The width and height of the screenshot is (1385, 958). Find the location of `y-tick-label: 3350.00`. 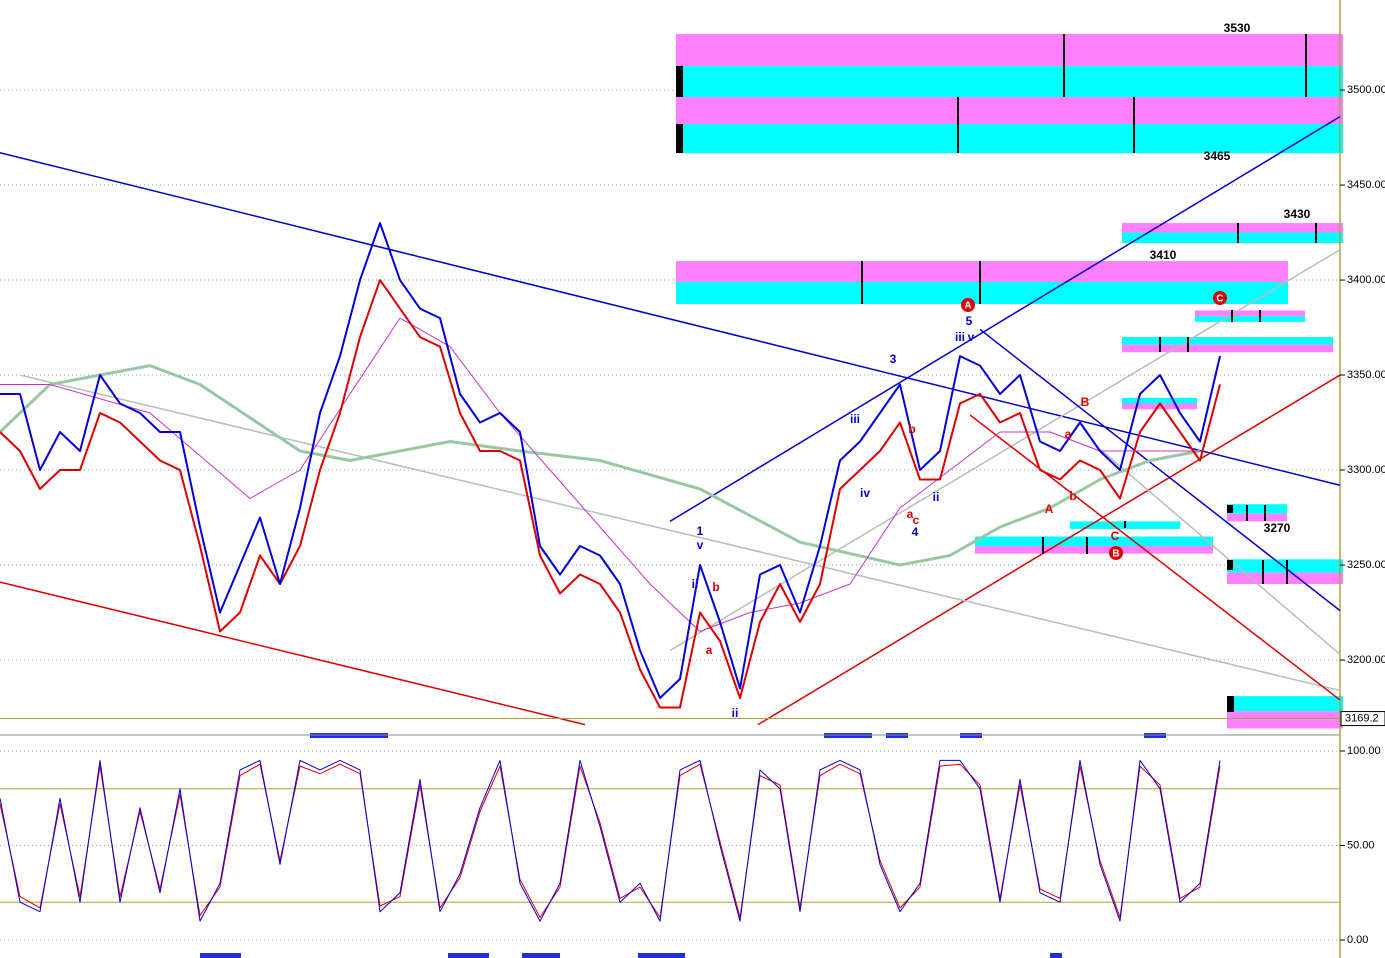

y-tick-label: 3350.00 is located at coordinates (1366, 375).